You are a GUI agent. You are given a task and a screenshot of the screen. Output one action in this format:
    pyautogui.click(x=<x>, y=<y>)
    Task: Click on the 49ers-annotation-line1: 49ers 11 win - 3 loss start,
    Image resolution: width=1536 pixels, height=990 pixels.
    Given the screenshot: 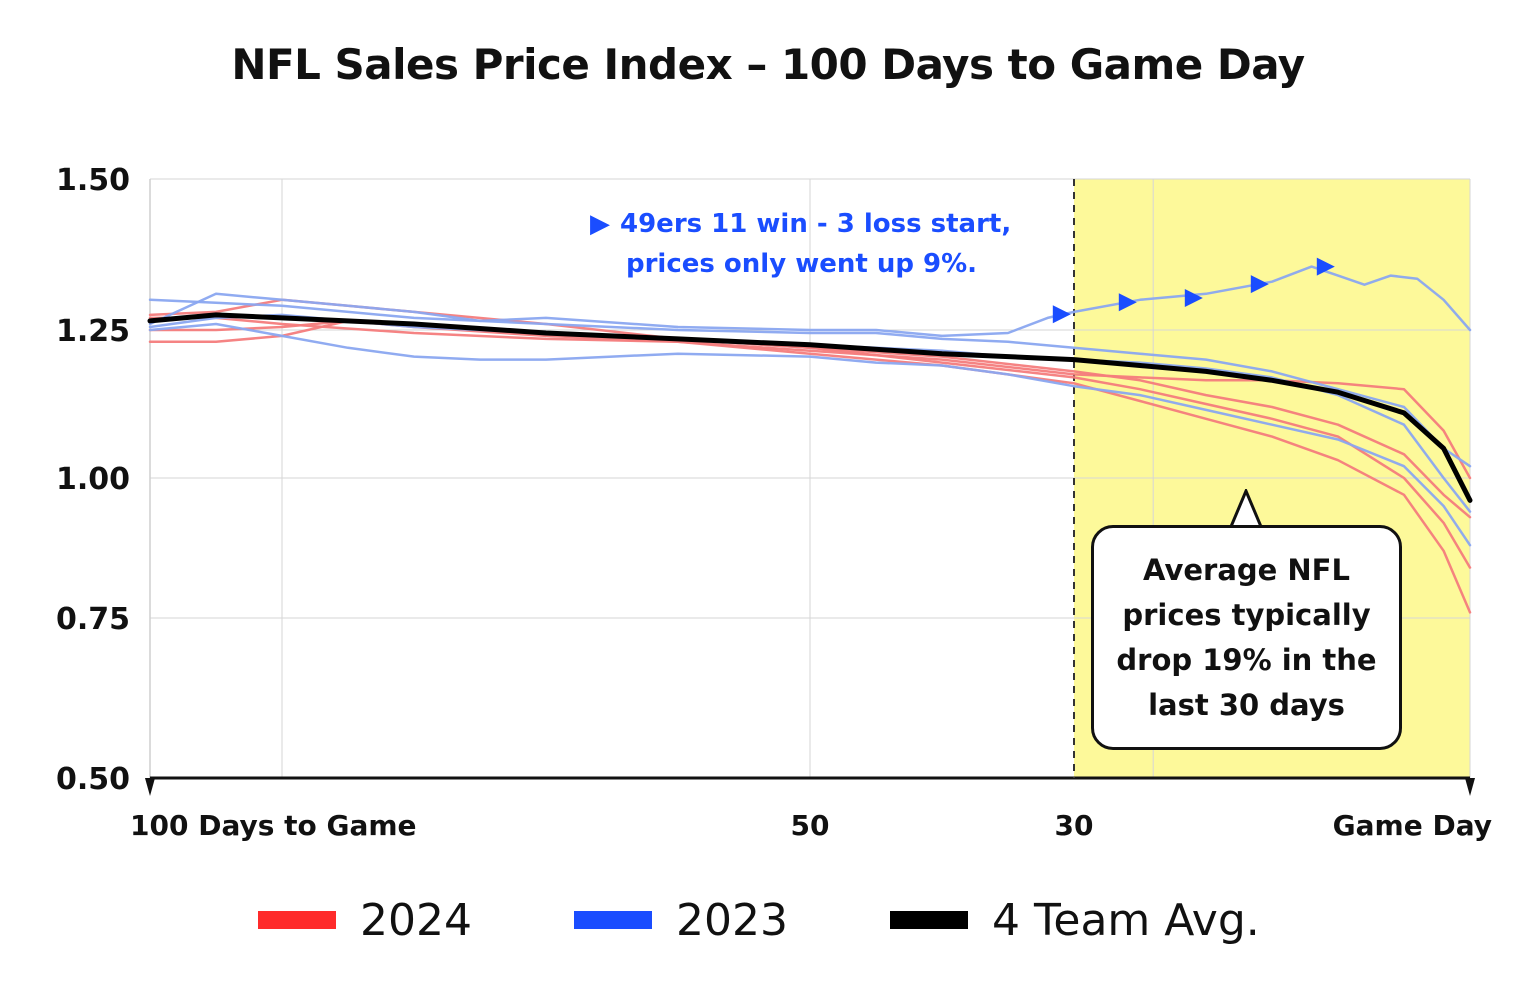 What is the action you would take?
    pyautogui.click(x=816, y=224)
    